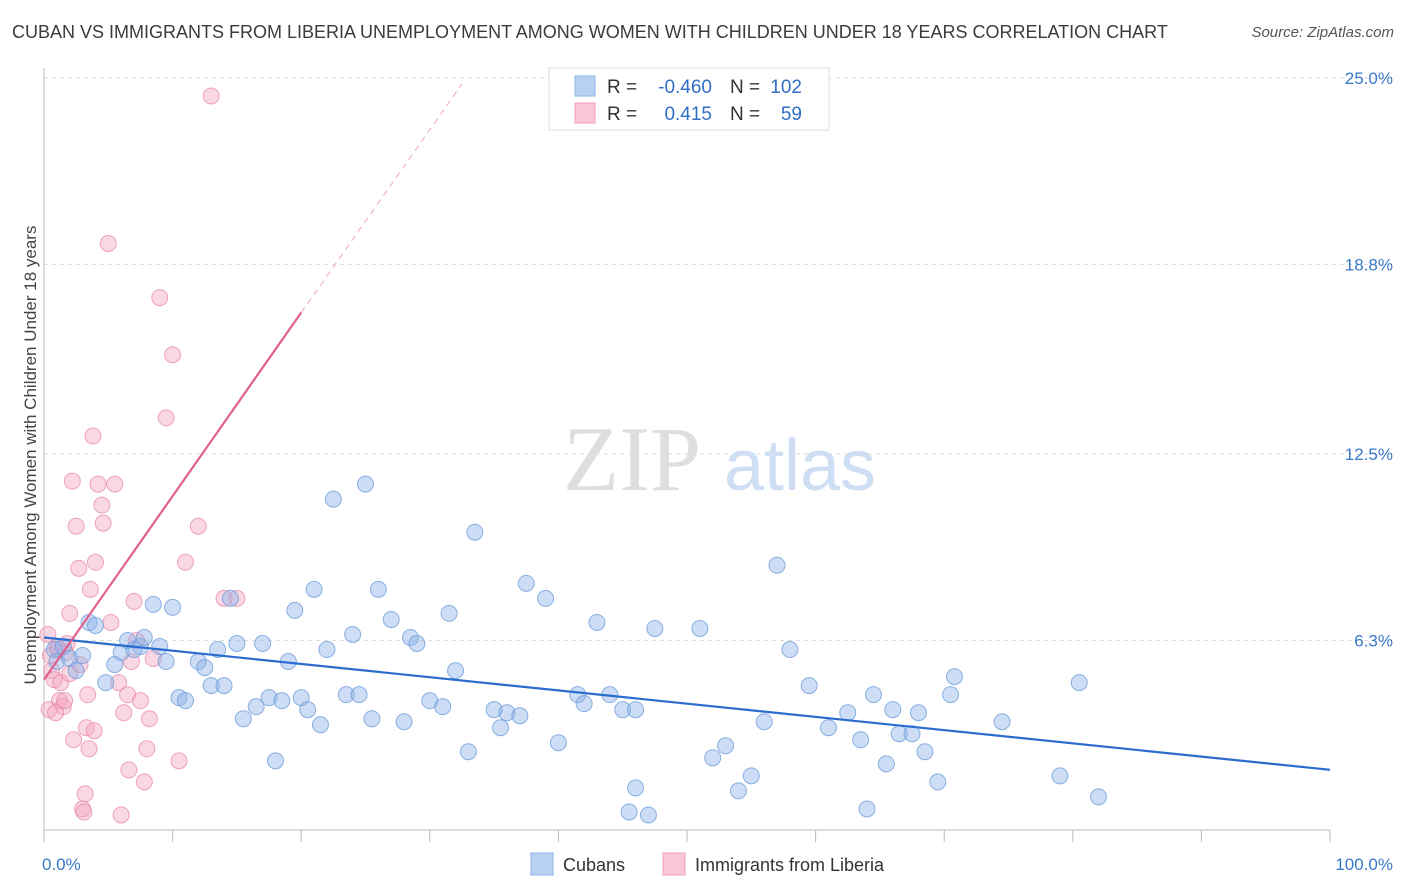 Image resolution: width=1406 pixels, height=892 pixels. I want to click on y-tick-labels: 6.3% 12.5% 18.8% 25.0%, so click(1369, 359).